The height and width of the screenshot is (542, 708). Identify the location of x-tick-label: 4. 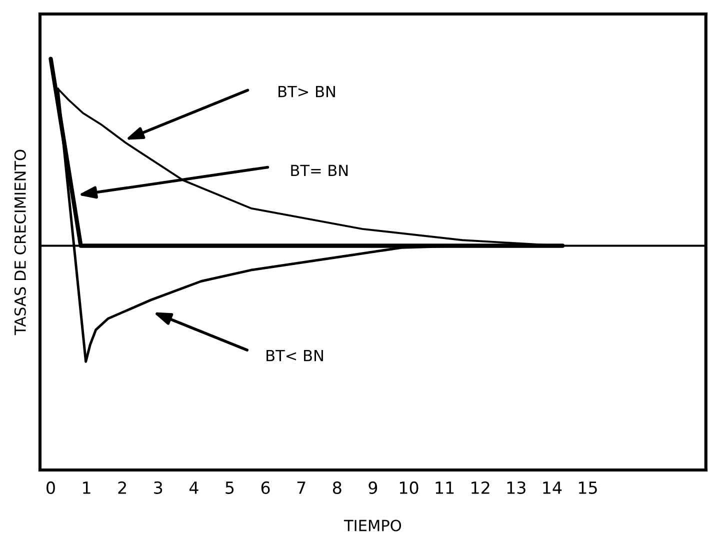
(193, 488).